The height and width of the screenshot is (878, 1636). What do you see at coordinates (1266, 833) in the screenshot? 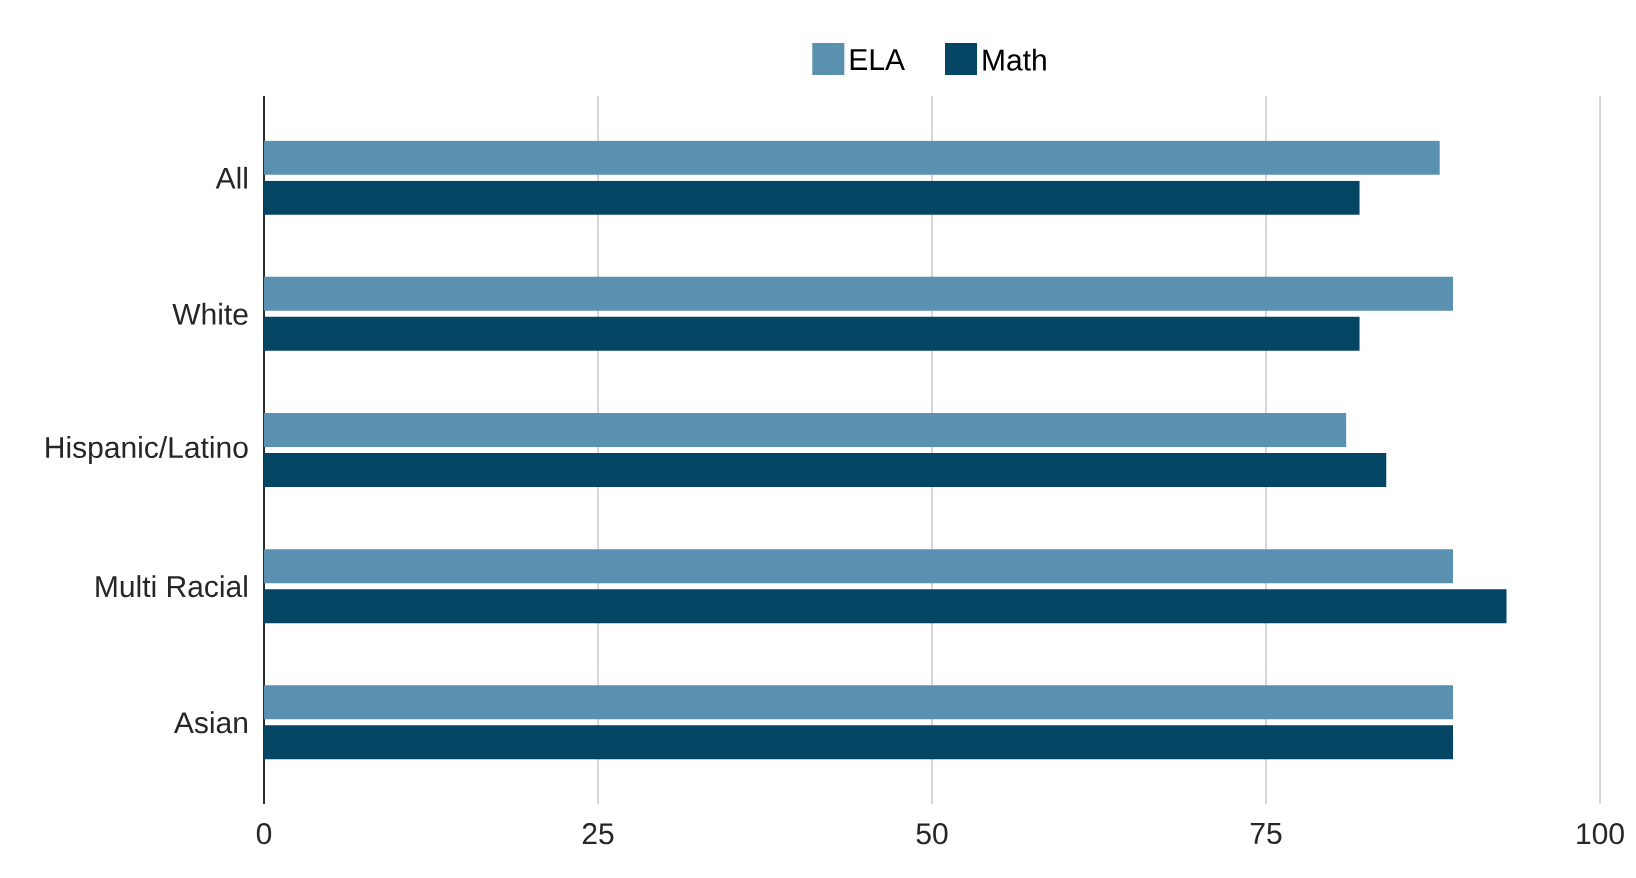
I see `x-tick-label: 75` at bounding box center [1266, 833].